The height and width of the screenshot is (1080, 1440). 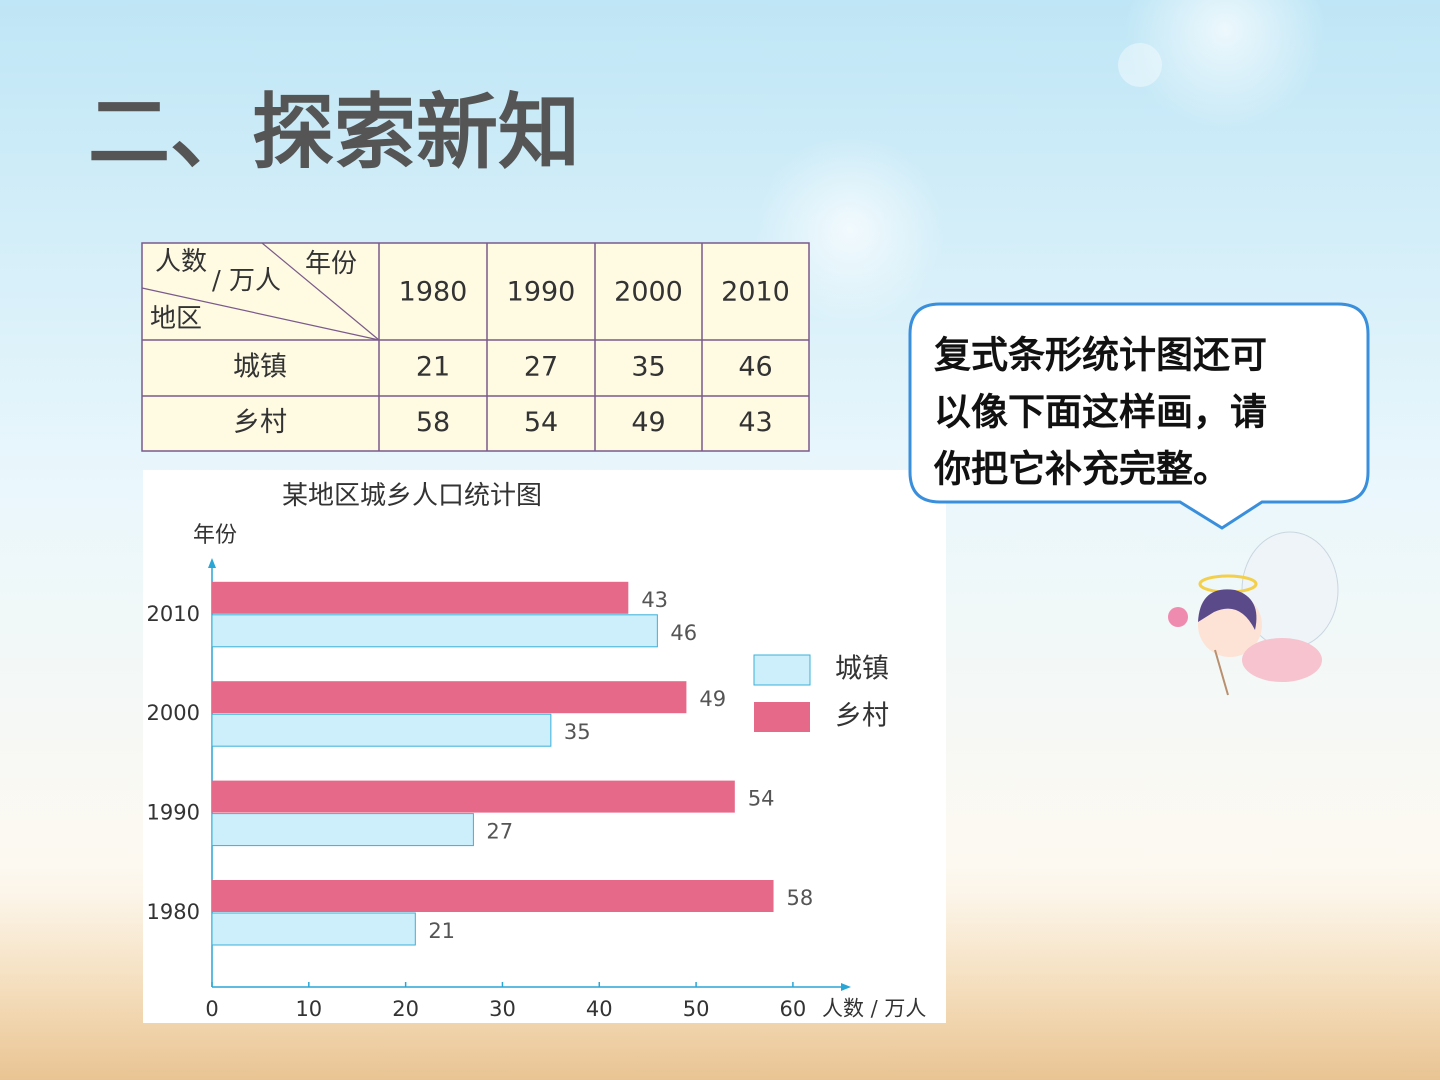 What do you see at coordinates (800, 898) in the screenshot?
I see `data-label: 58` at bounding box center [800, 898].